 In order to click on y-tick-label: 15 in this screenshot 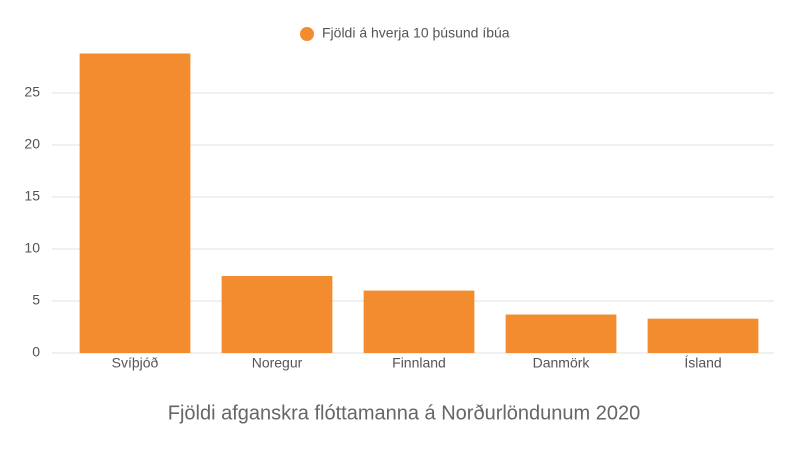, I will do `click(32, 196)`.